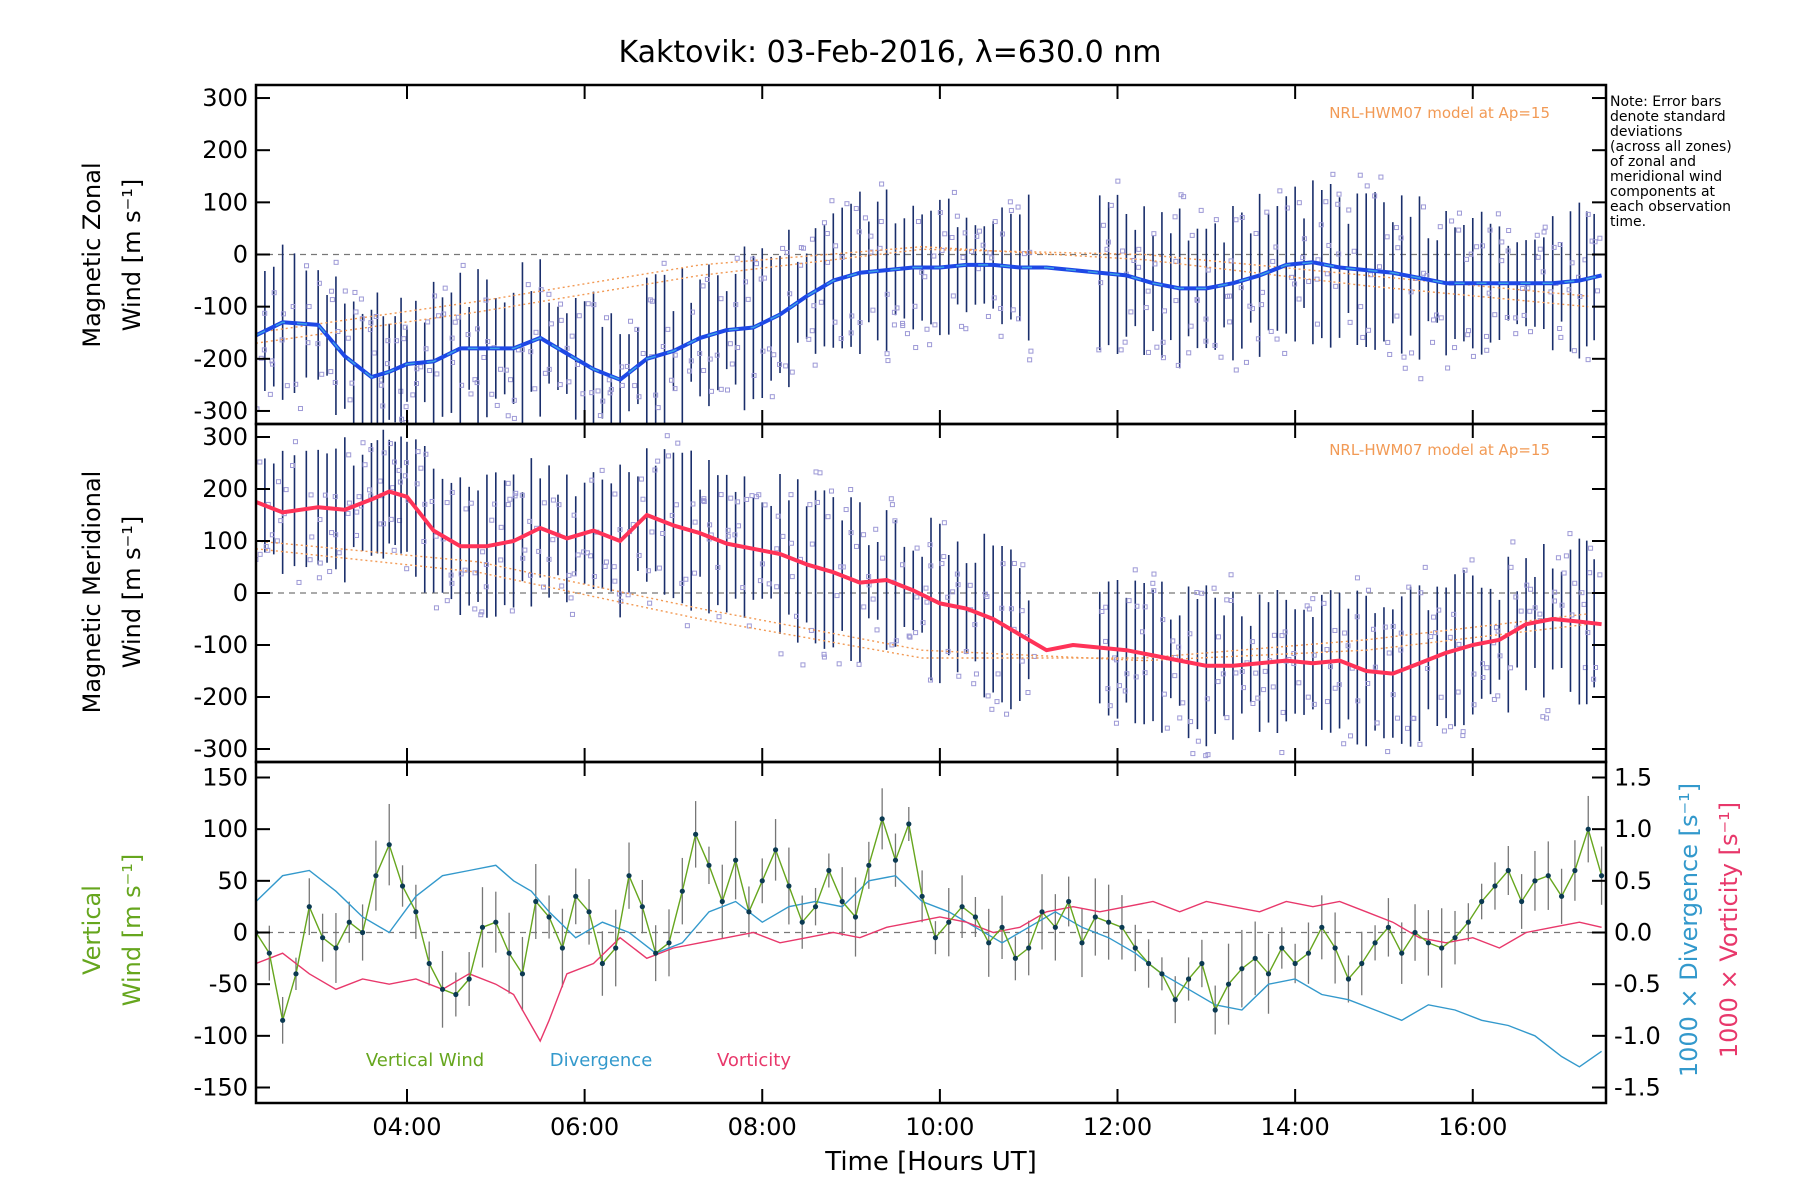 Image resolution: width=1800 pixels, height=1200 pixels. Describe the element at coordinates (1637, 1088) in the screenshot. I see `y2-tick-label: -1.5` at that location.